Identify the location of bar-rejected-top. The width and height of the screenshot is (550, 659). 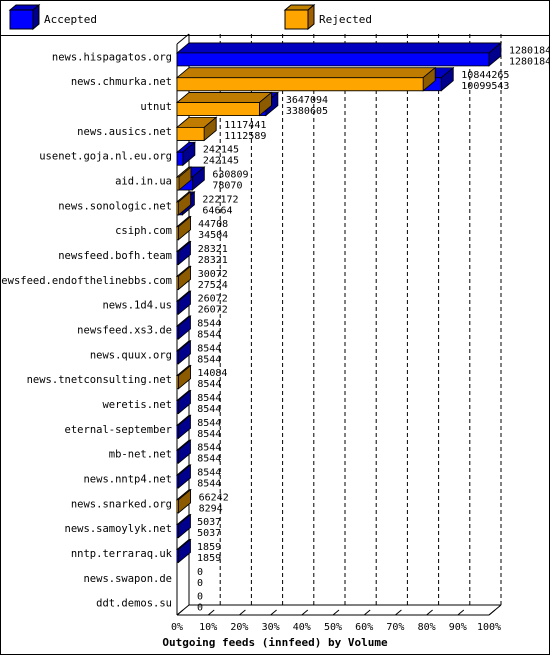
(306, 73).